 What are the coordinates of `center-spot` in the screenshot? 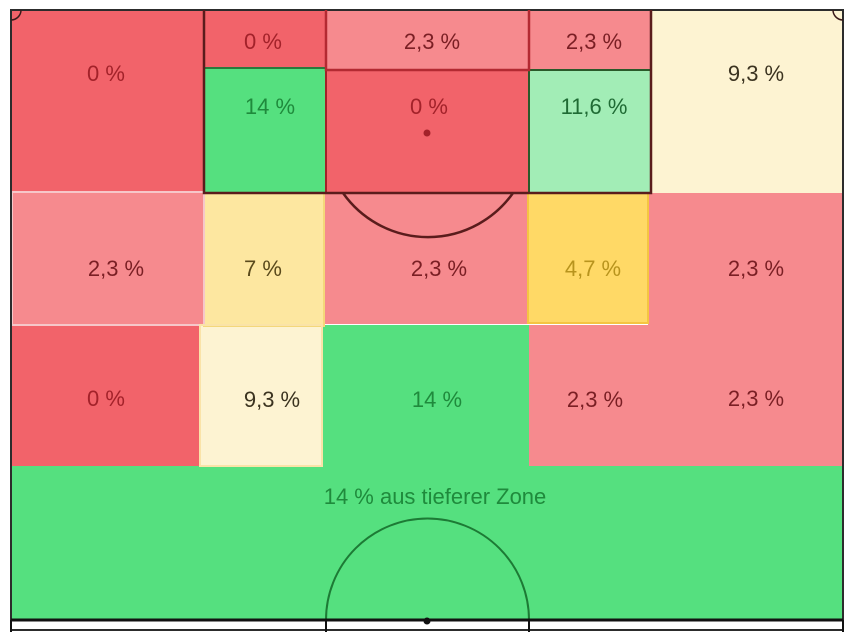 It's located at (427, 621).